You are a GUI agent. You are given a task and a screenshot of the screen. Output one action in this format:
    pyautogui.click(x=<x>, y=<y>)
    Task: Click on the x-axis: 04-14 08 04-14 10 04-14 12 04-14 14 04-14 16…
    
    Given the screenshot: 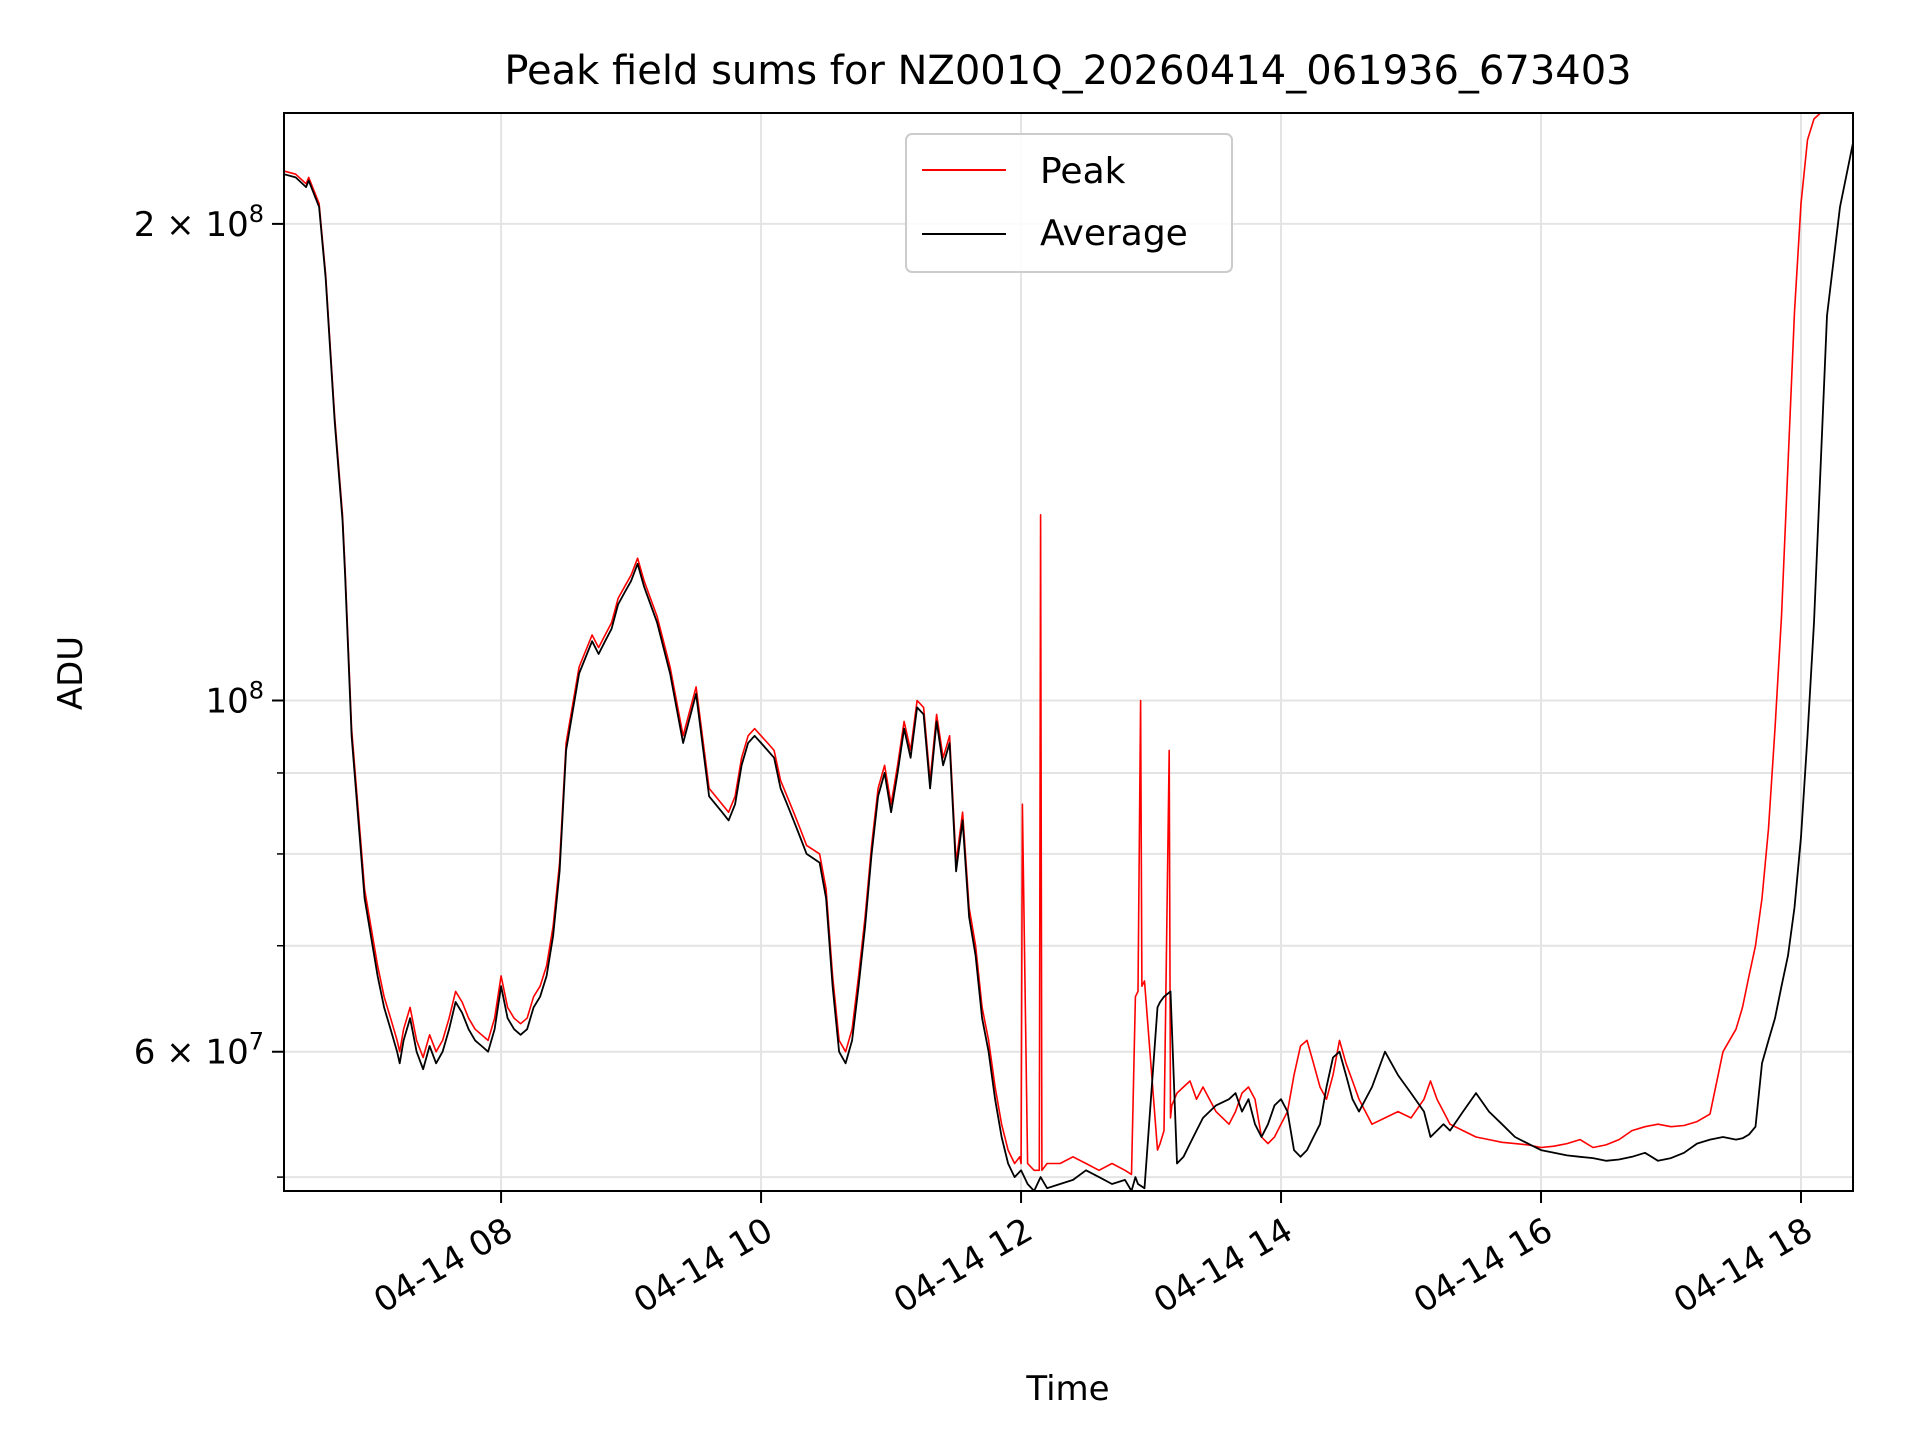 What is the action you would take?
    pyautogui.click(x=1093, y=1256)
    